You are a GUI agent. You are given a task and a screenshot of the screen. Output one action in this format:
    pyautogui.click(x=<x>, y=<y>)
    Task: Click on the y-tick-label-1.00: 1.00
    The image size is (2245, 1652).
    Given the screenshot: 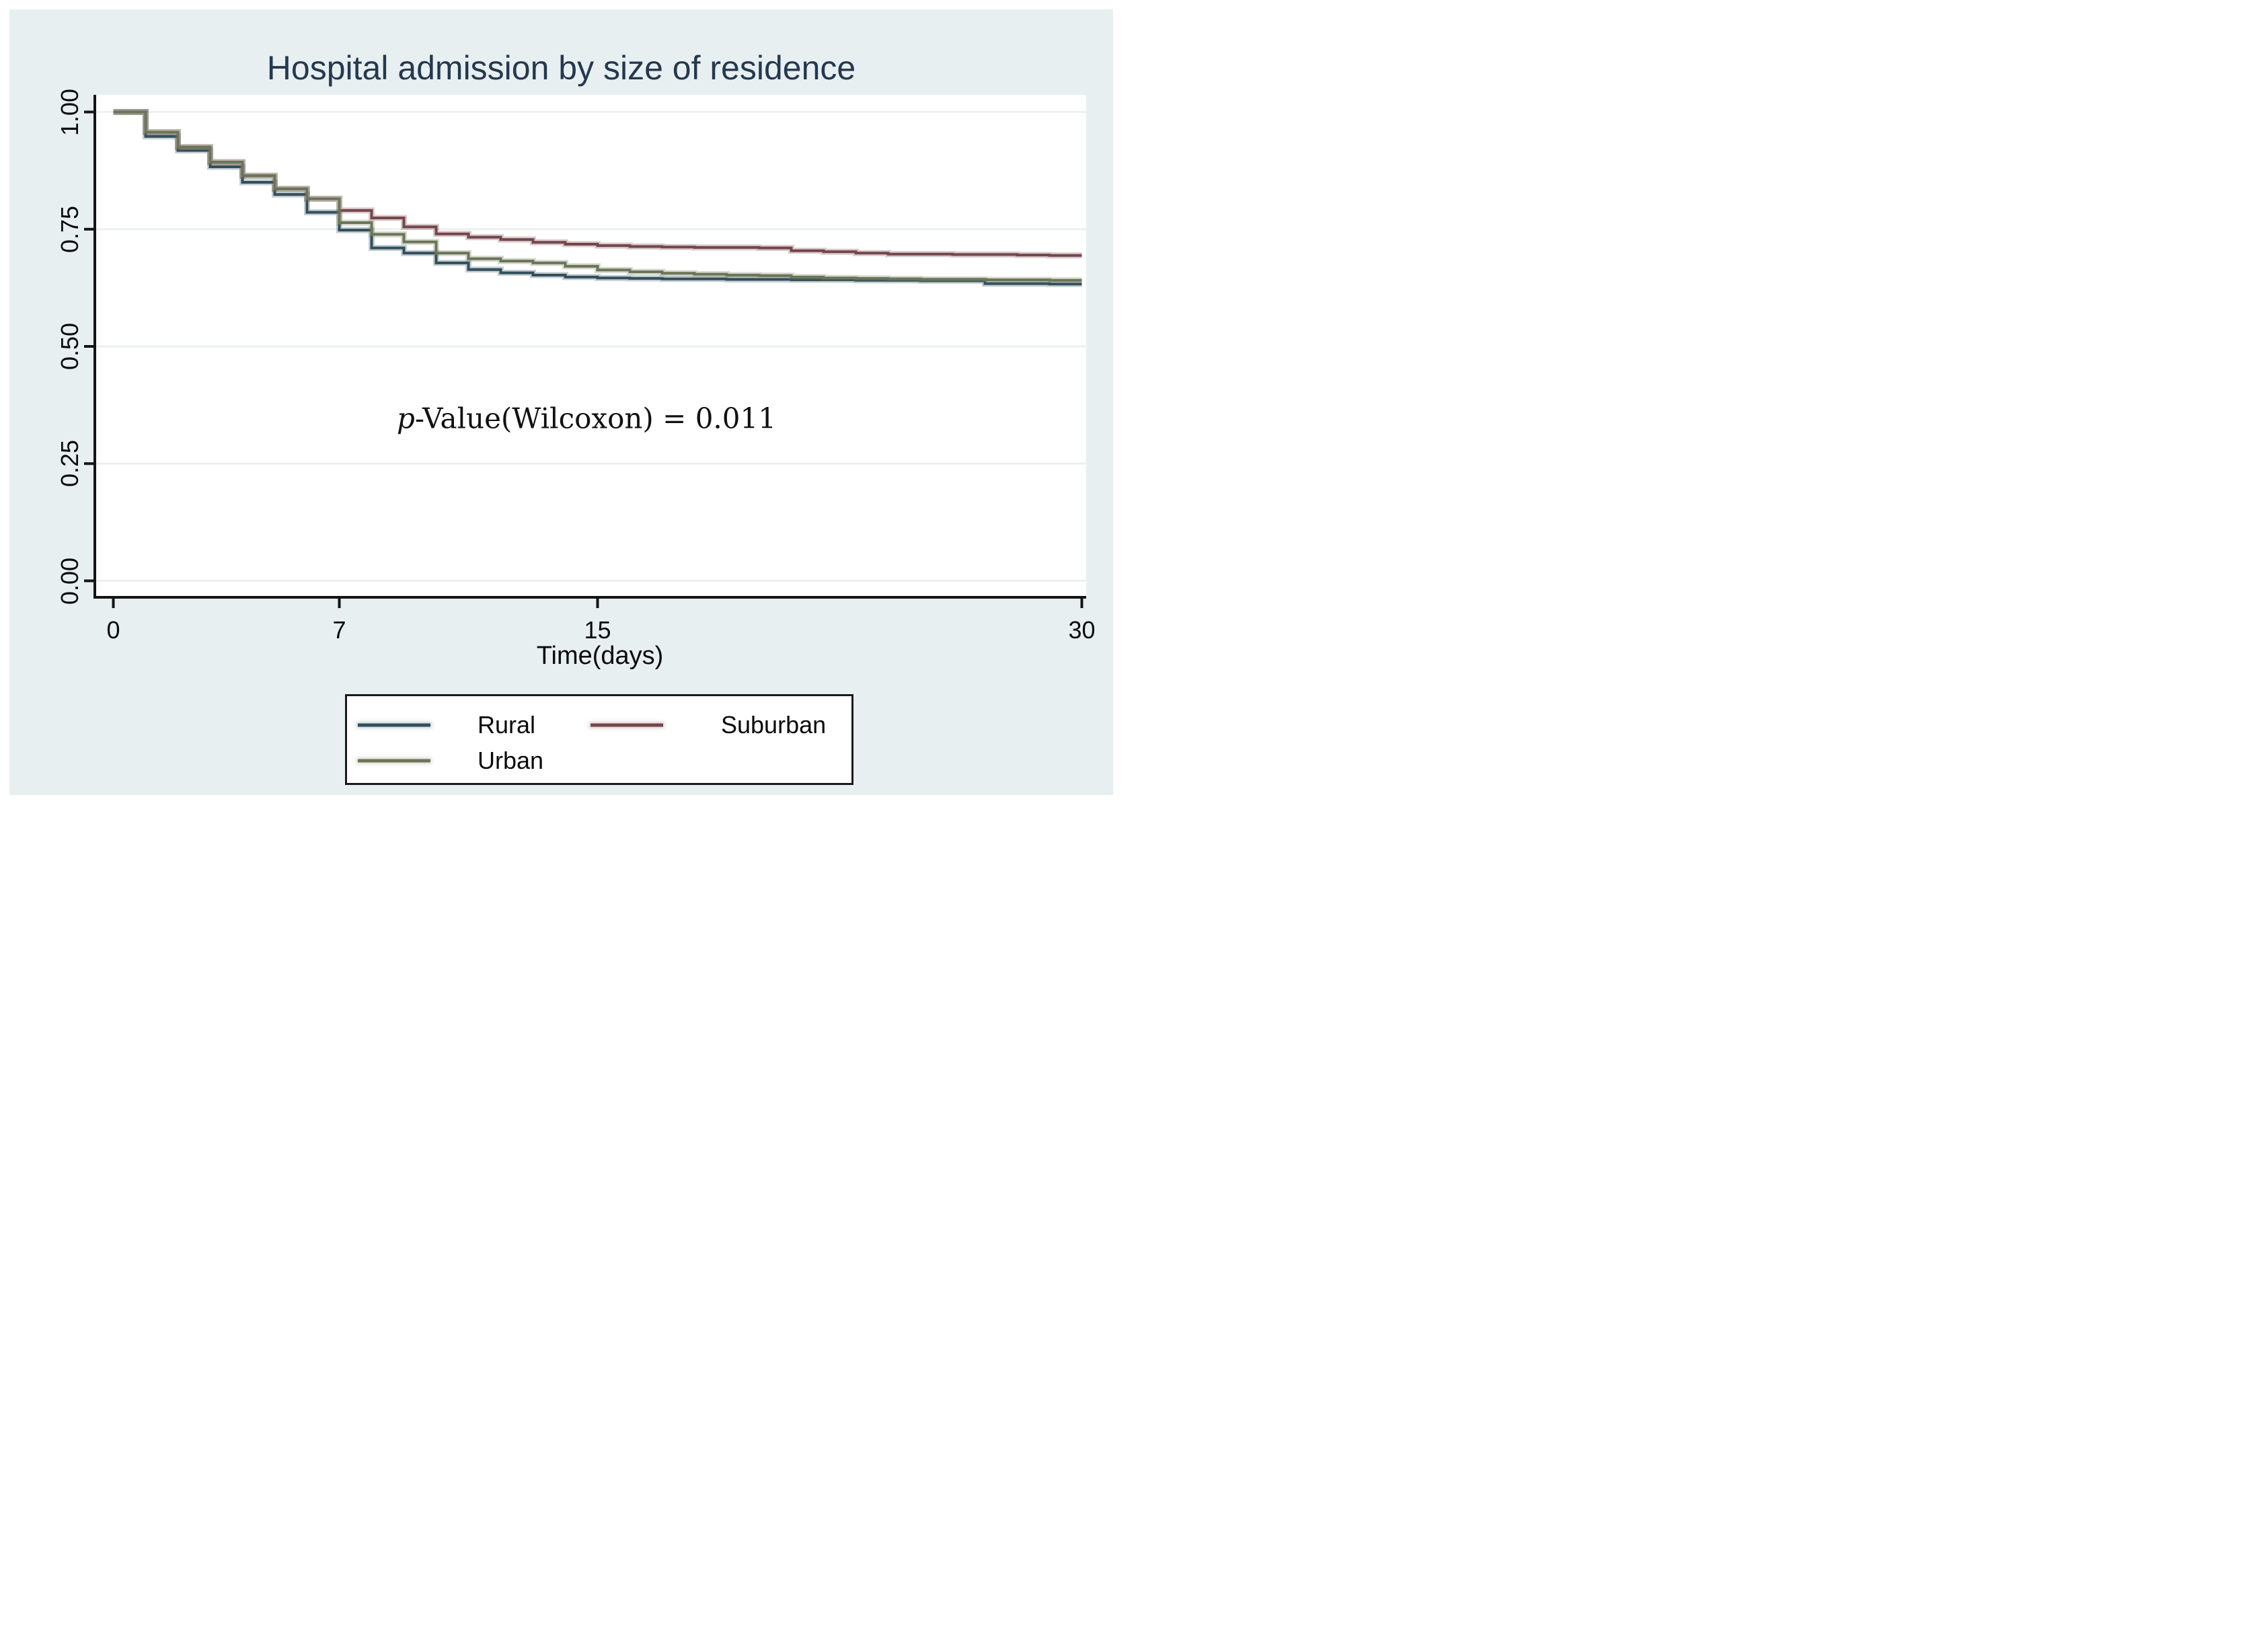 What is the action you would take?
    pyautogui.click(x=69, y=112)
    